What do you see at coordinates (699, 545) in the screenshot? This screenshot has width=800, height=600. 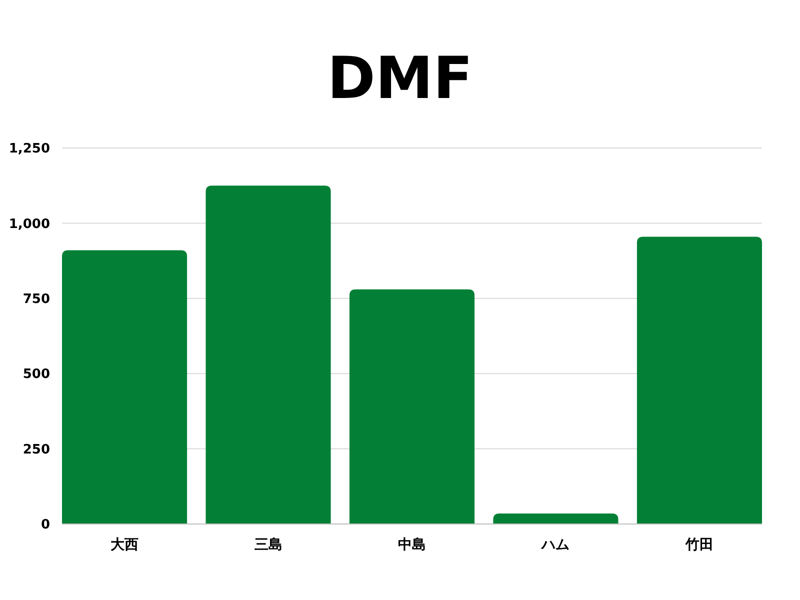 I see `x-tick-label: 竹田` at bounding box center [699, 545].